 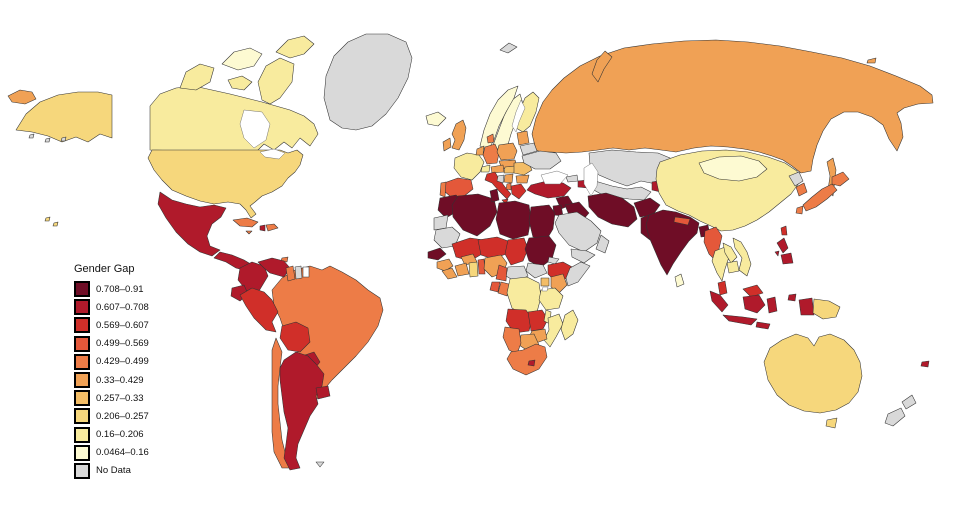 I want to click on legend-item: 0.0464–0.16, so click(x=111, y=453).